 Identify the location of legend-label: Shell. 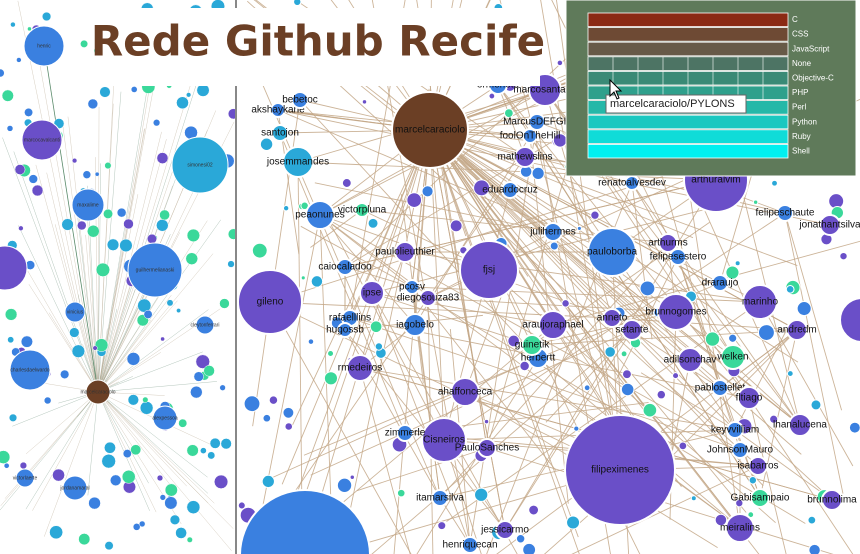
(801, 151).